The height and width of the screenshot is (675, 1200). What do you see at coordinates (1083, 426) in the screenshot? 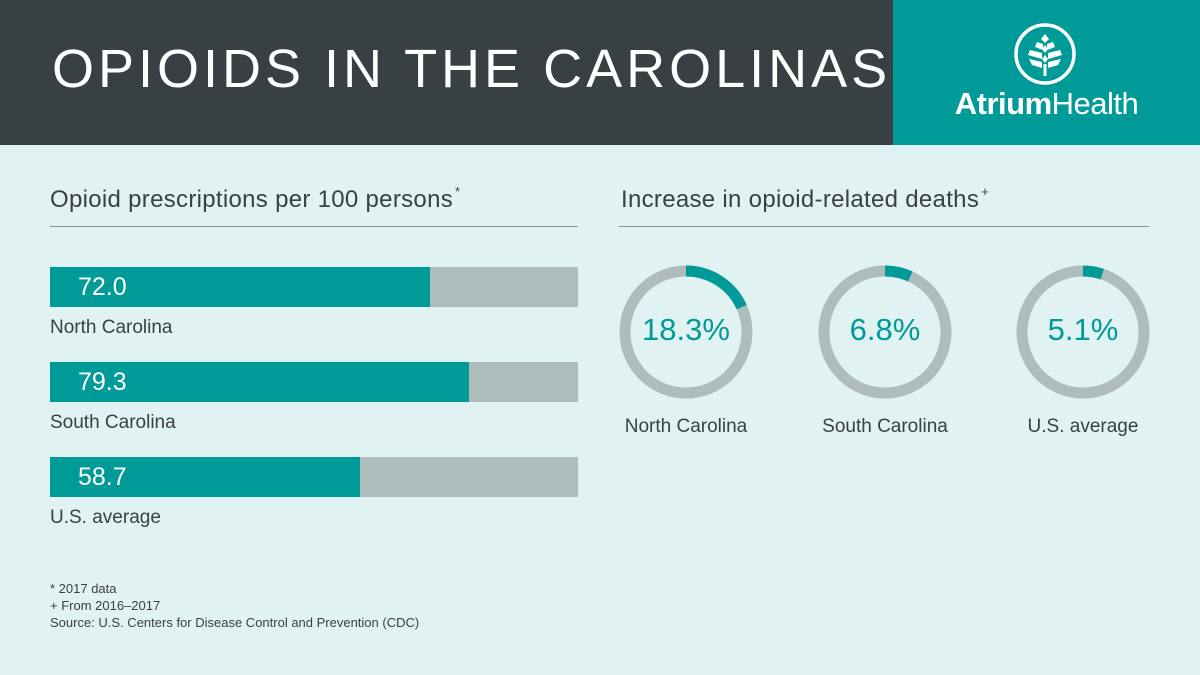
I see `donut-category-label: U.S. average` at bounding box center [1083, 426].